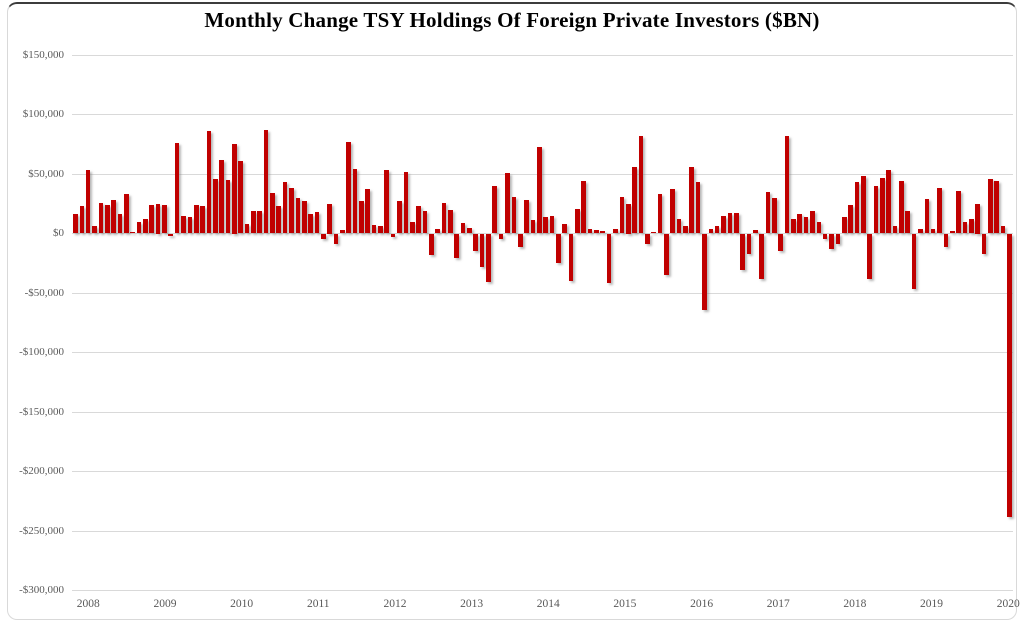  Describe the element at coordinates (41, 590) in the screenshot. I see `y-axis-tick-label: -$300,000` at that location.